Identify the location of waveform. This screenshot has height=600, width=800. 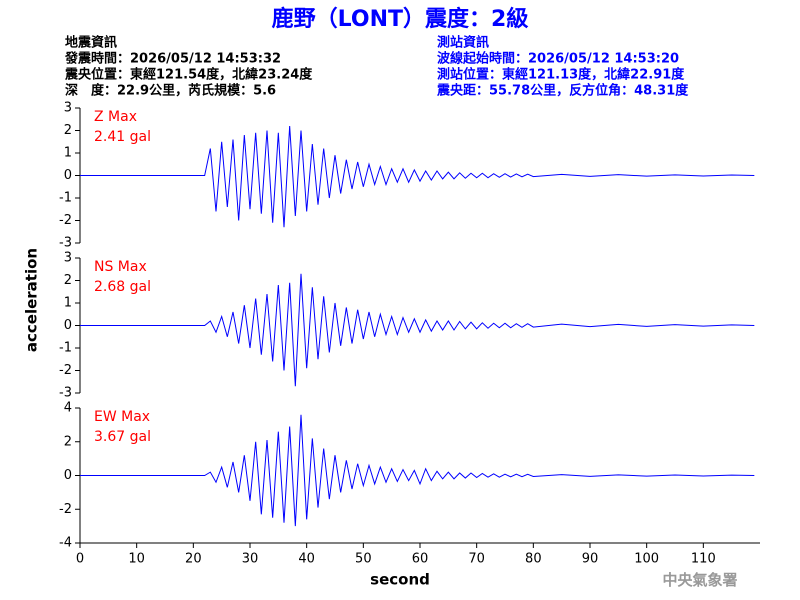
(417, 176).